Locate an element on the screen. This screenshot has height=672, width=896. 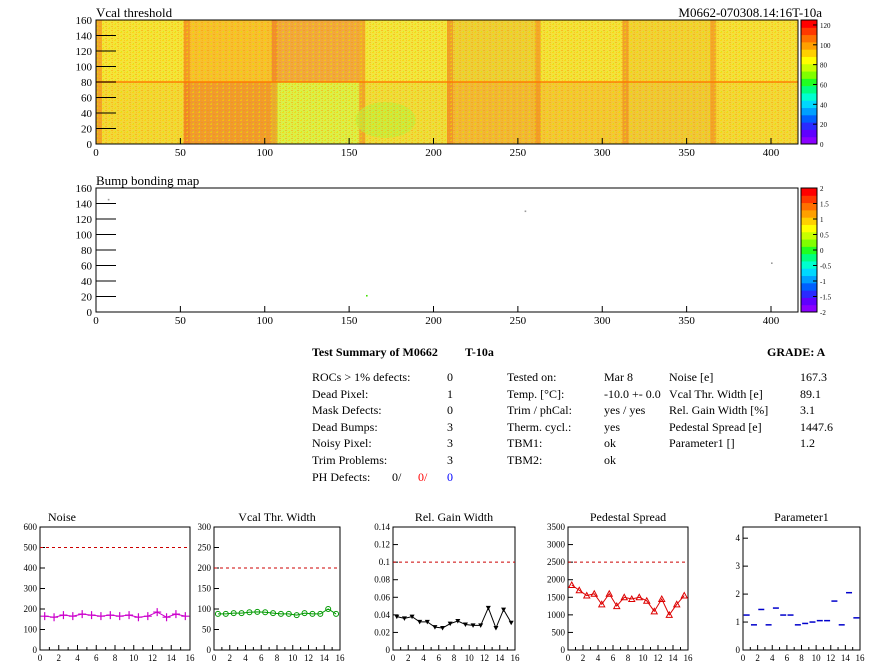
summary-row-label: Noisy Pixel: is located at coordinates (342, 443).